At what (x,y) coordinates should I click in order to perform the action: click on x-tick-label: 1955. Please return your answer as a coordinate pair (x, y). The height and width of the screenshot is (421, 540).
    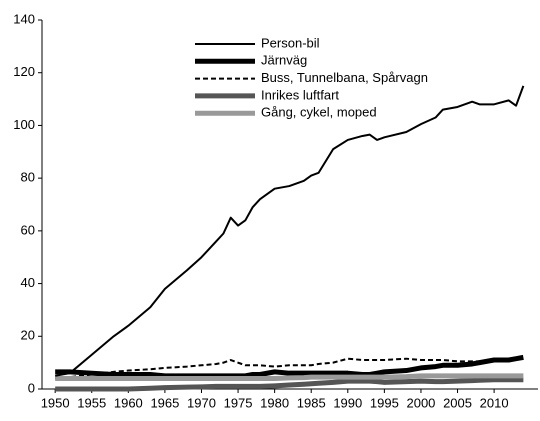
    Looking at the image, I should click on (91, 402).